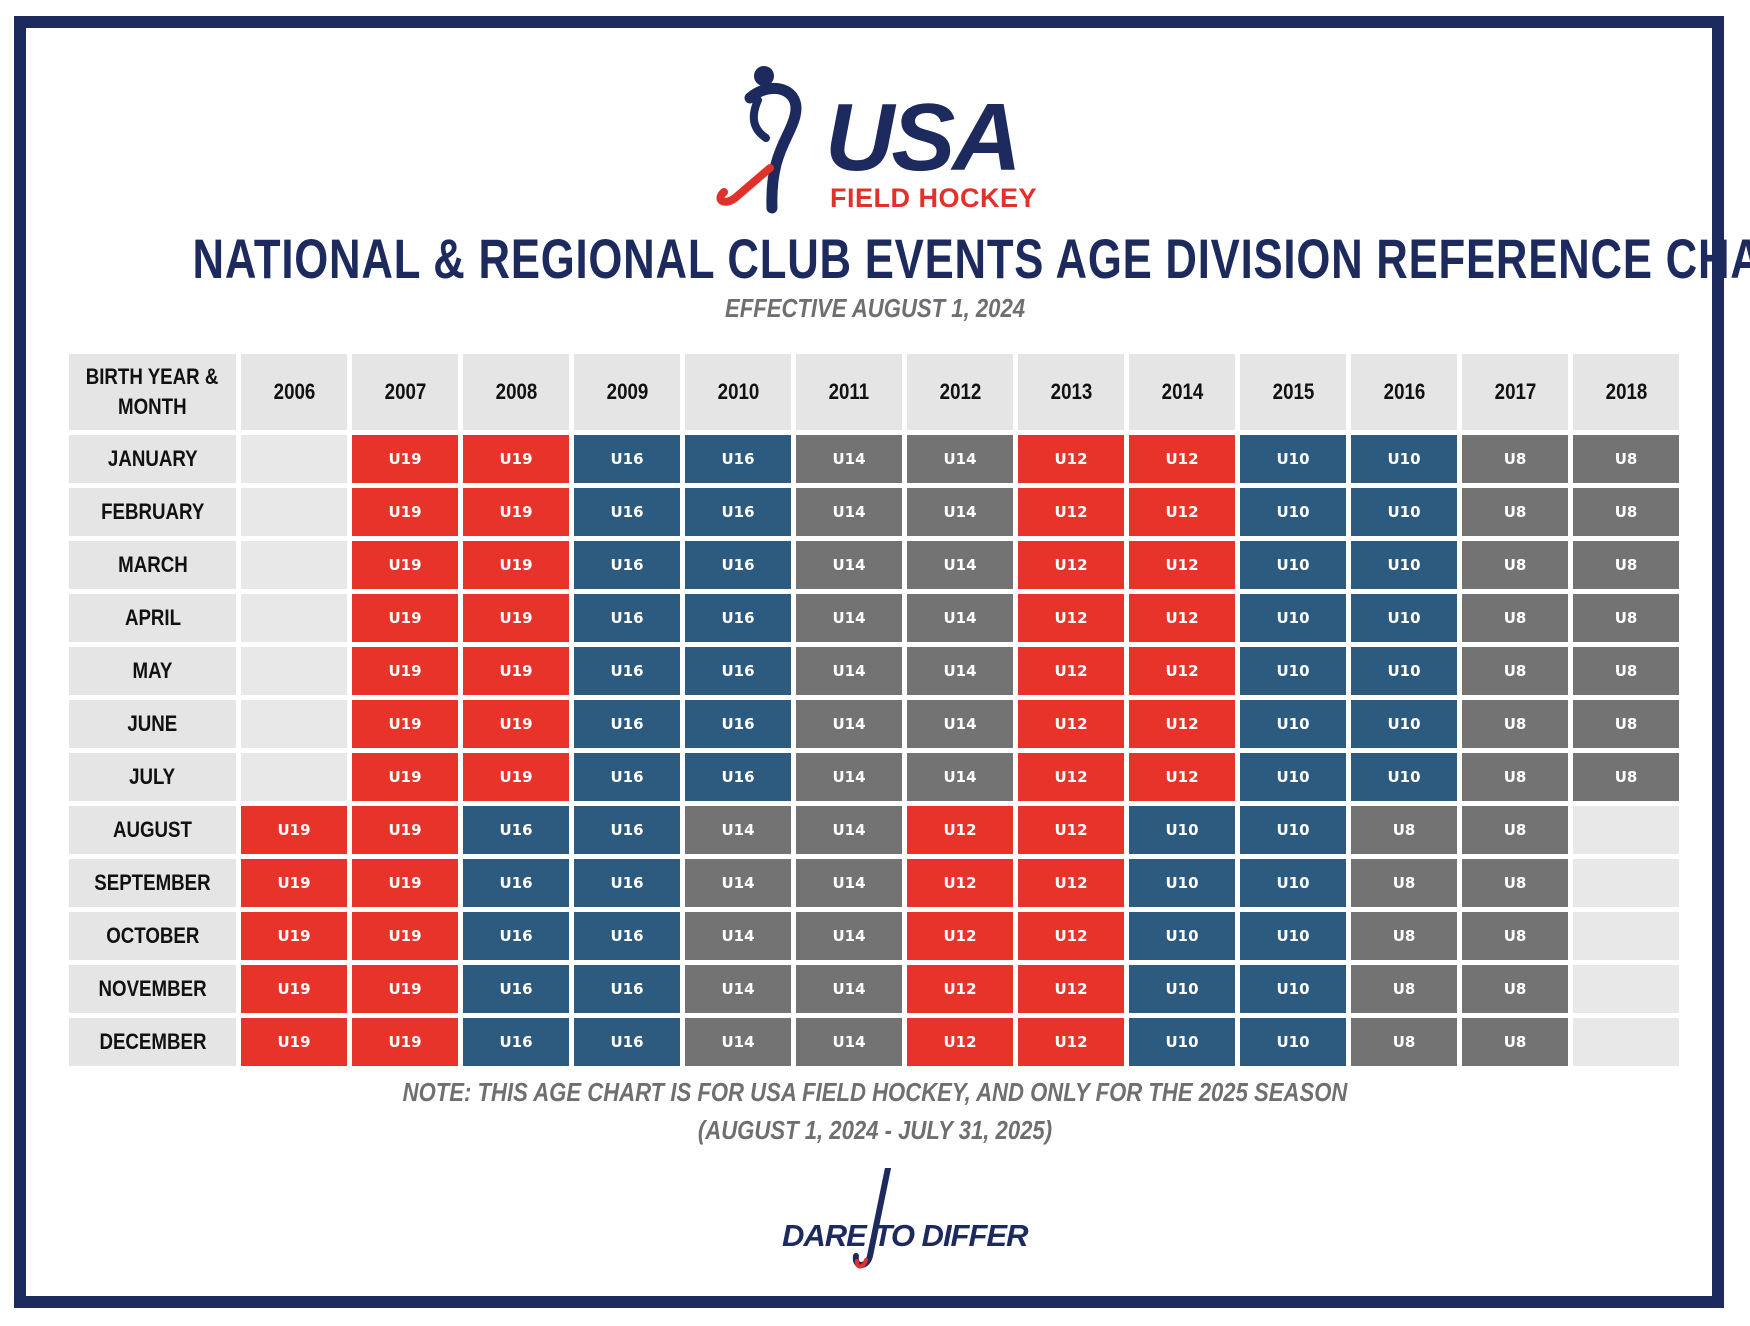 The width and height of the screenshot is (1750, 1326). I want to click on year-header: 2017, so click(1515, 392).